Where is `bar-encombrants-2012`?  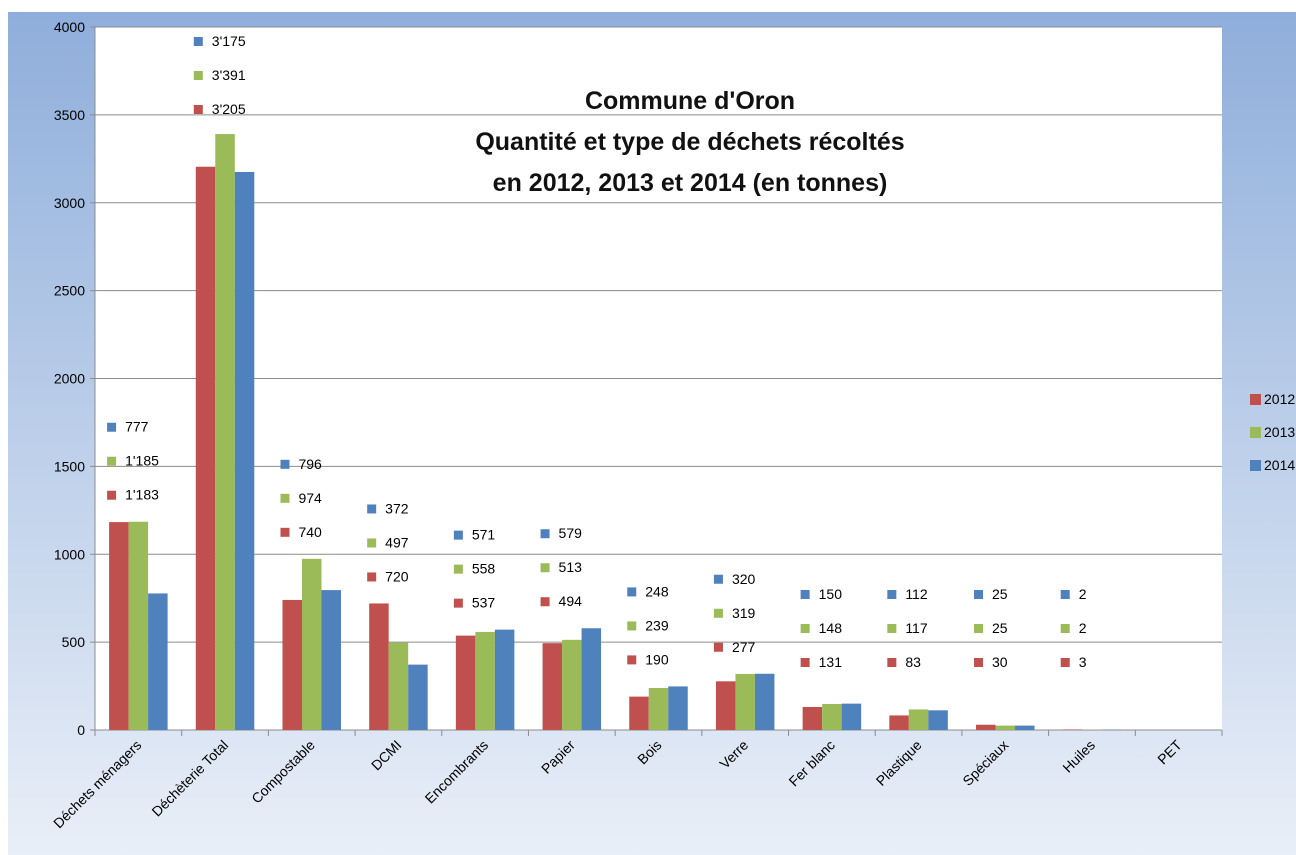
bar-encombrants-2012 is located at coordinates (465, 682).